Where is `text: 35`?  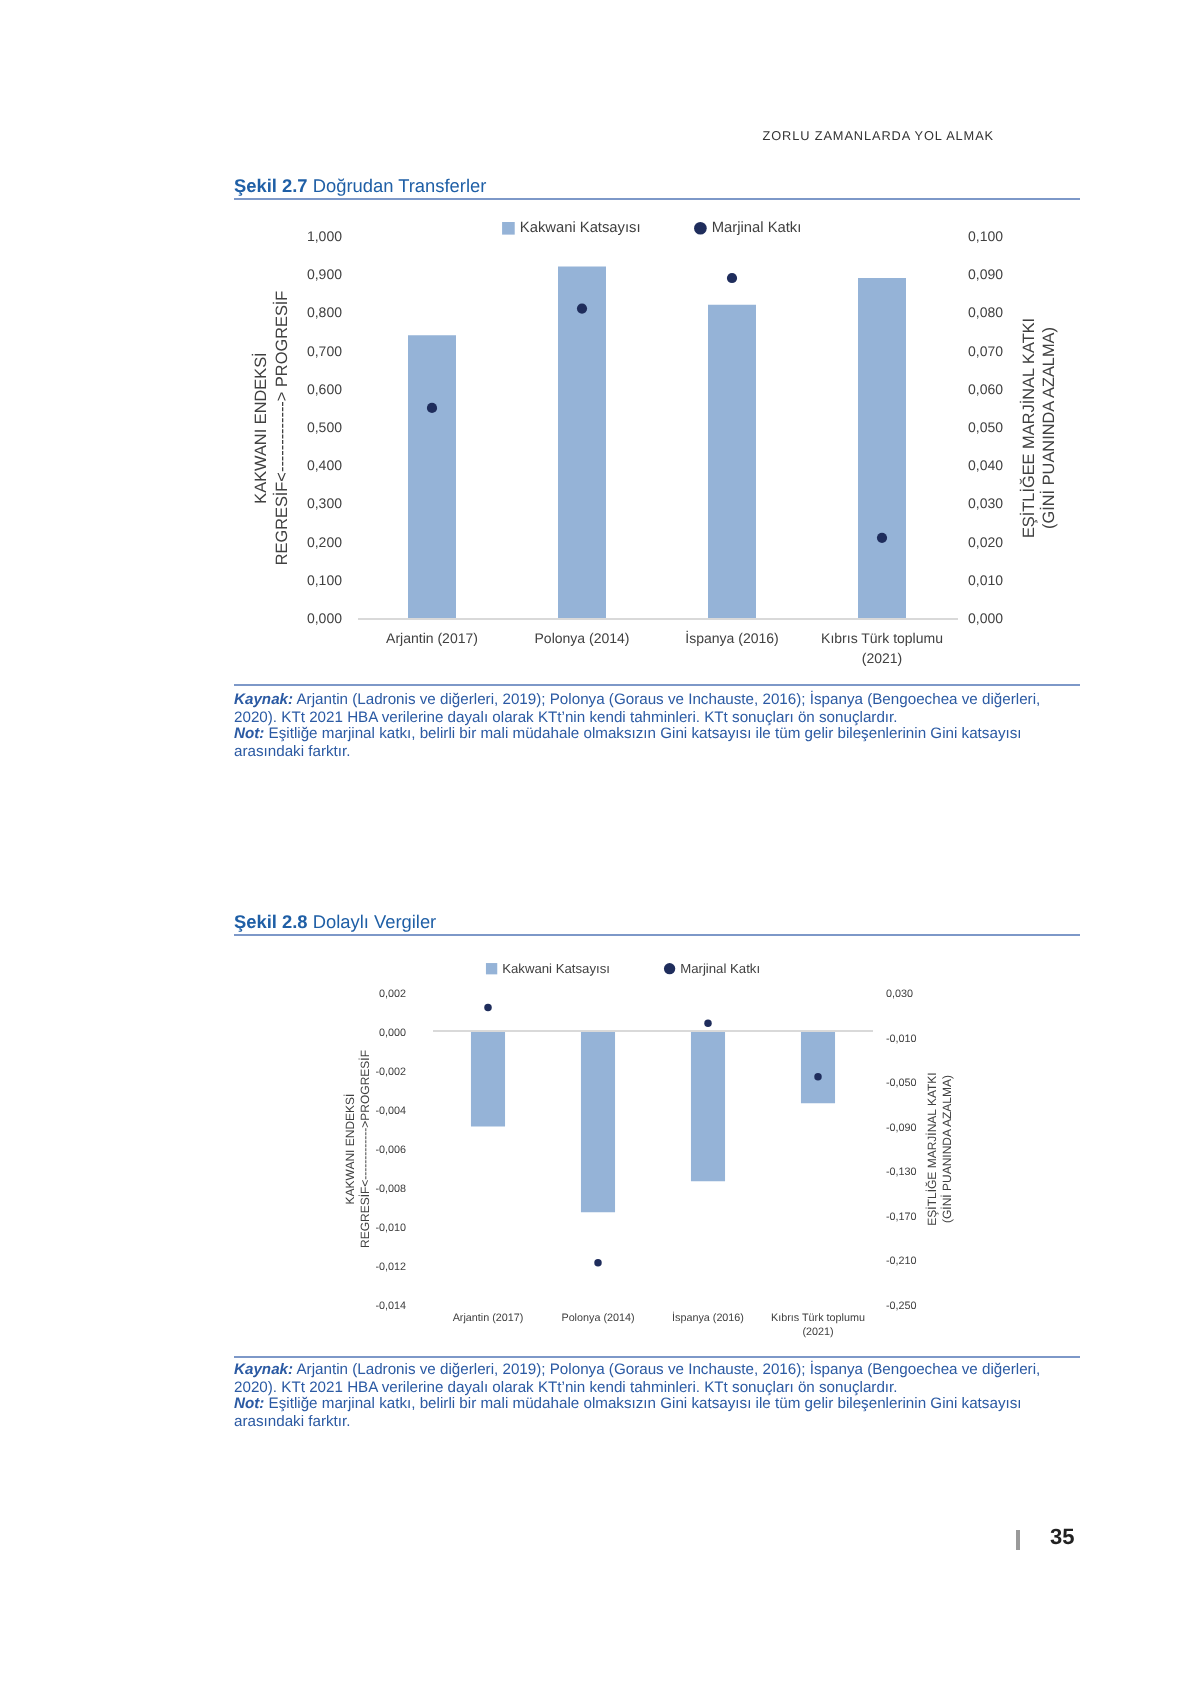 text: 35 is located at coordinates (1062, 1538).